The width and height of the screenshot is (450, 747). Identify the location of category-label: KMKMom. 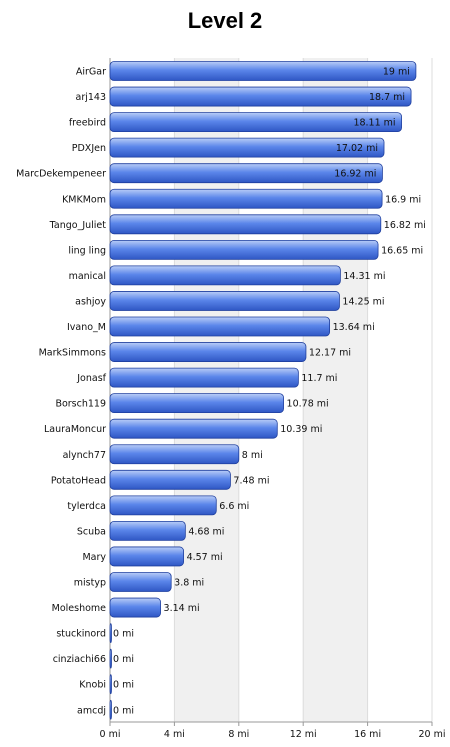
(84, 199).